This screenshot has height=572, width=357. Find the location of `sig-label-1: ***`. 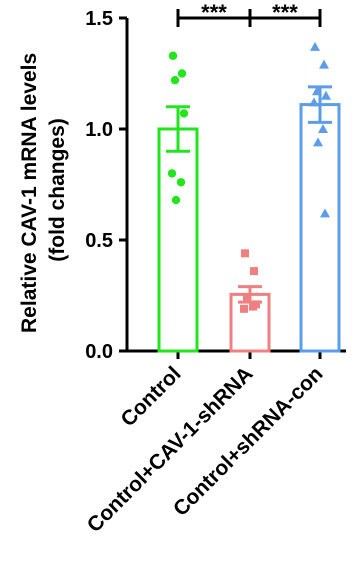

sig-label-1: *** is located at coordinates (285, 12).